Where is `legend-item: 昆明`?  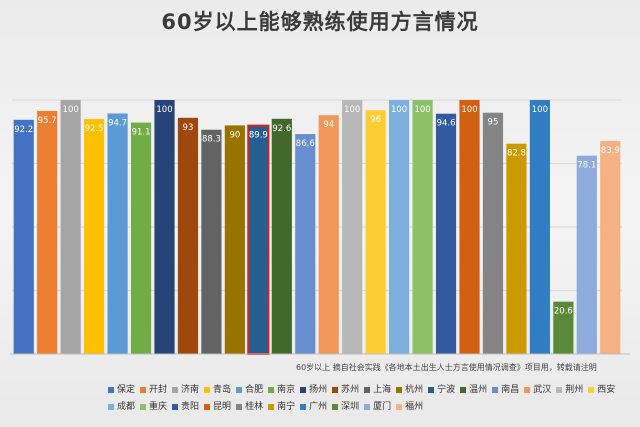 legend-item: 昆明 is located at coordinates (217, 407).